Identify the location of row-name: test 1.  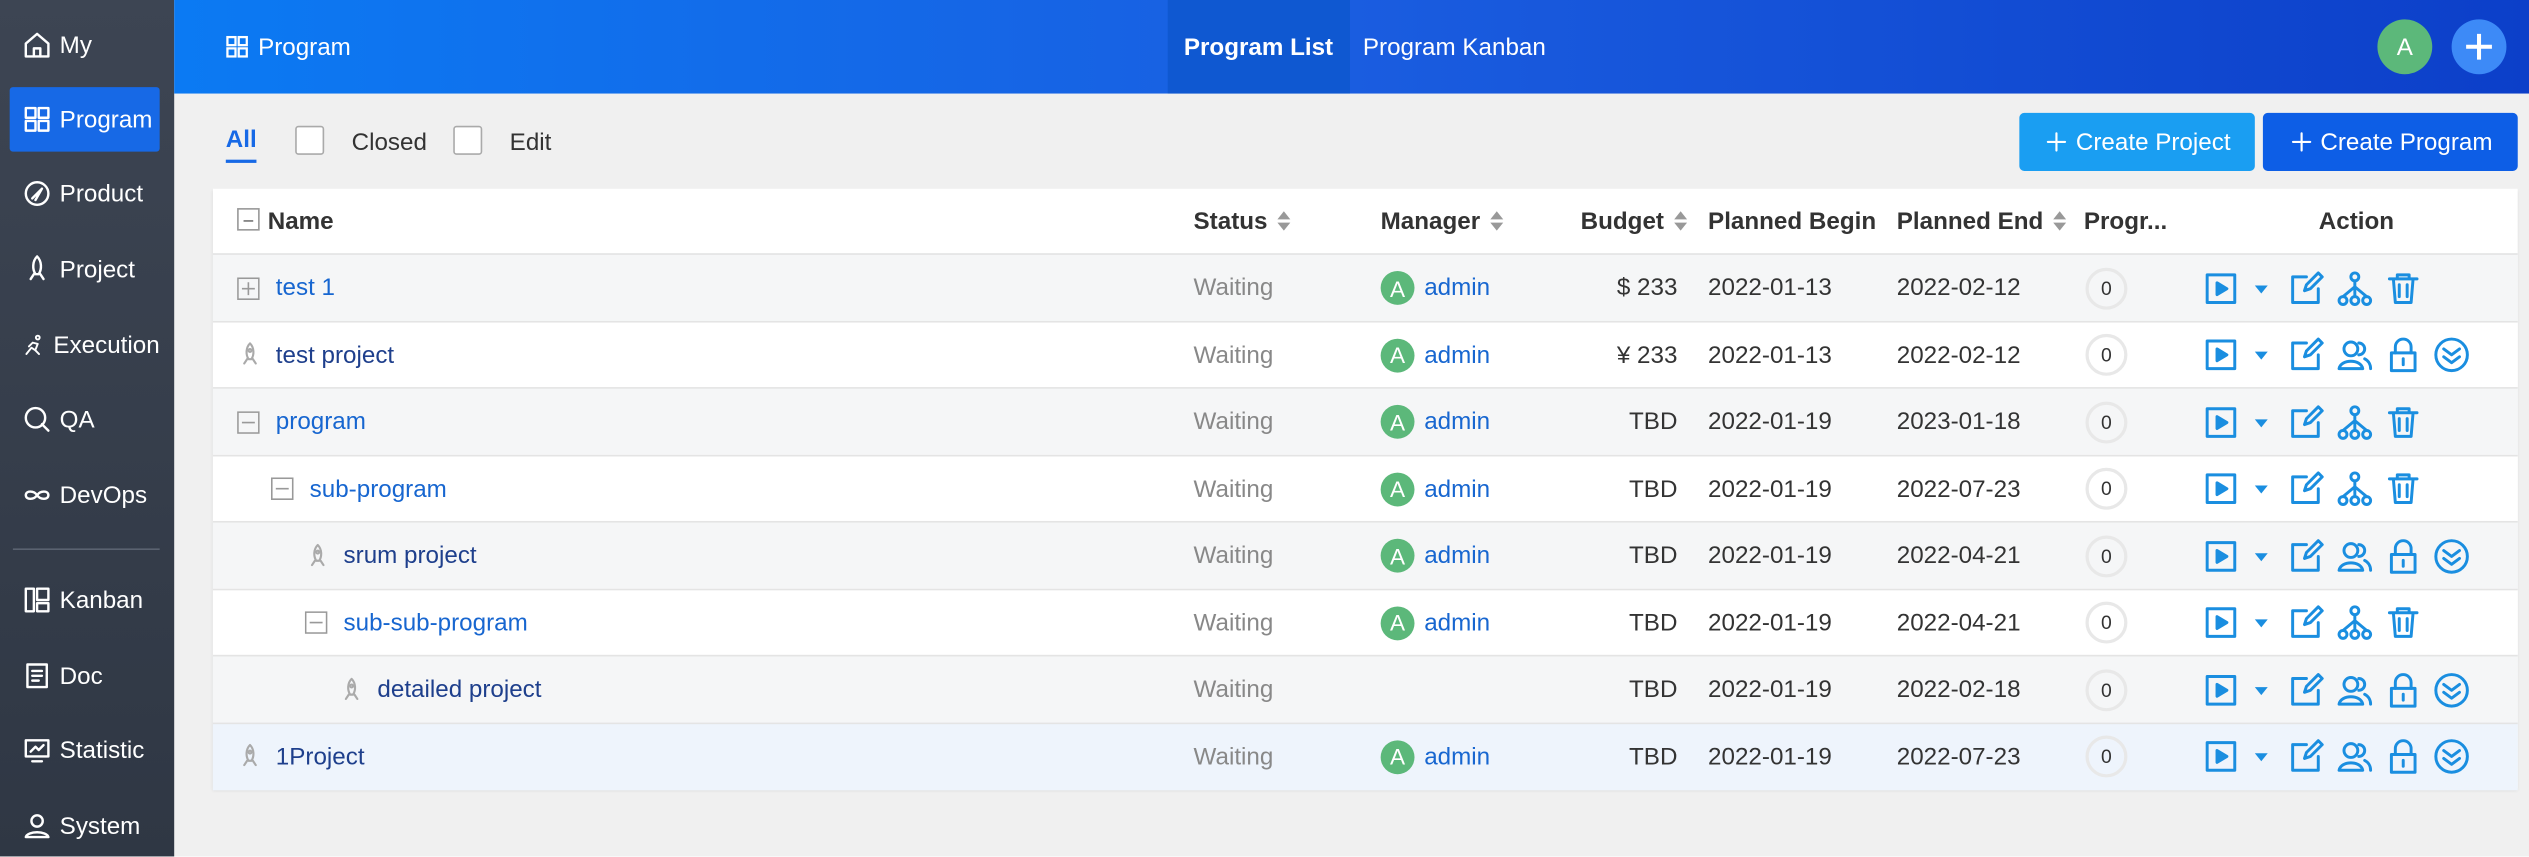
(305, 288).